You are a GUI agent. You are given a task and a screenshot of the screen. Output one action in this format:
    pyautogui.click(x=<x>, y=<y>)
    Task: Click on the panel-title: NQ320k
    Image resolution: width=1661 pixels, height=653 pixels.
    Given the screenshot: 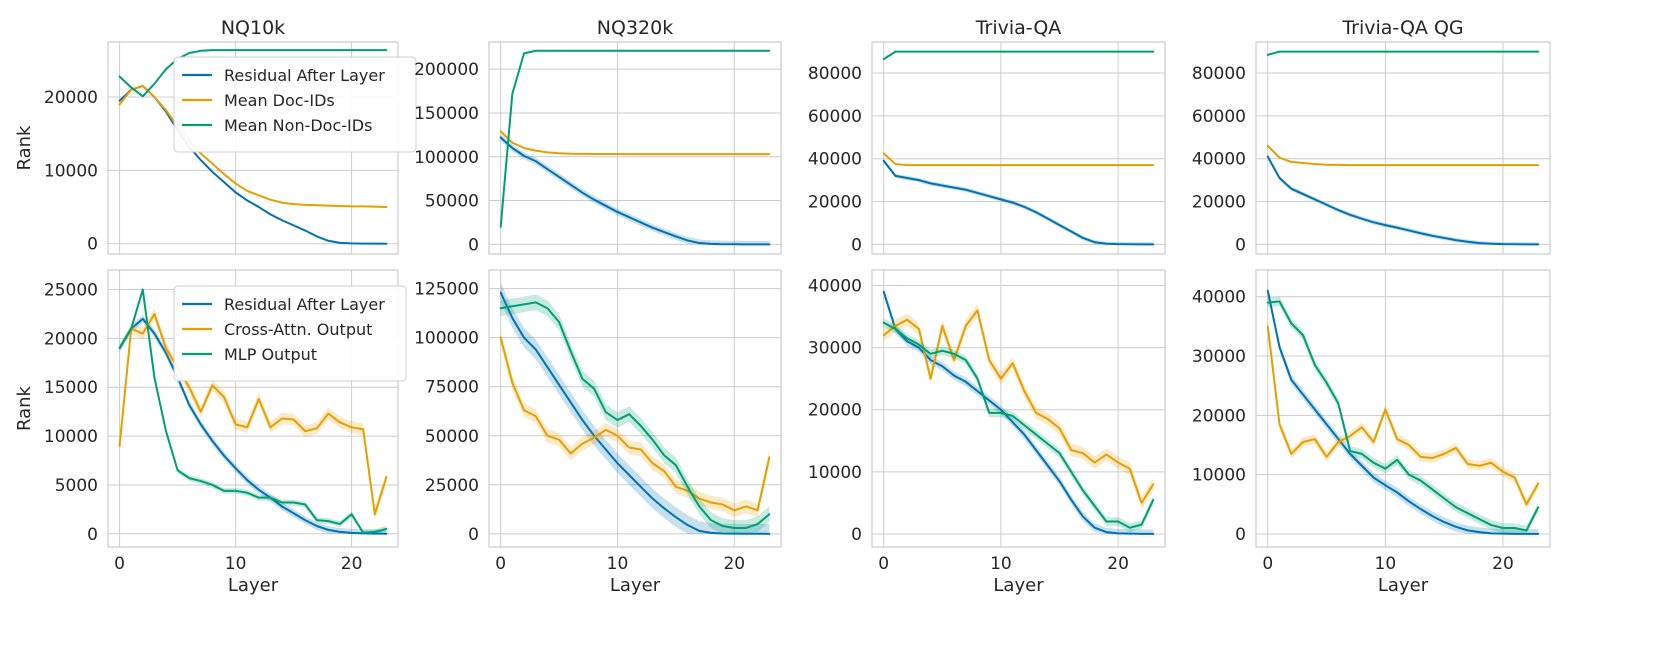 What is the action you would take?
    pyautogui.click(x=635, y=28)
    